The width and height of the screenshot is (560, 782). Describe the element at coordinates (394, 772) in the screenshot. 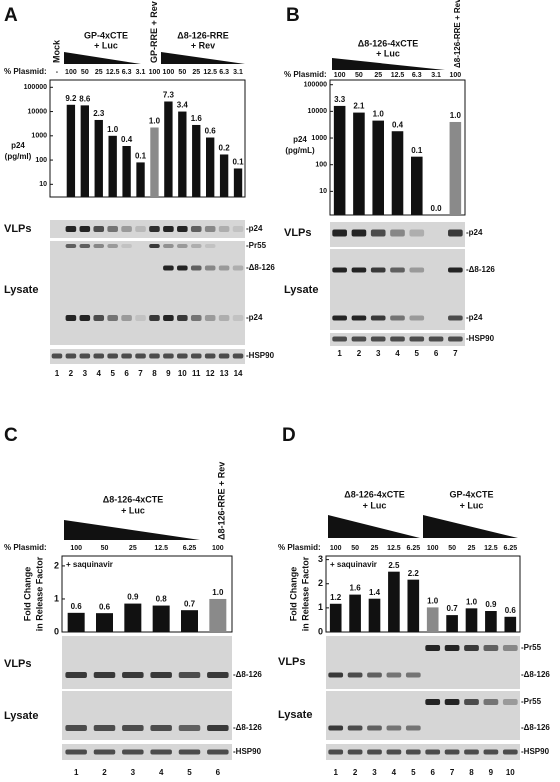

I see `lane-number: 4` at that location.